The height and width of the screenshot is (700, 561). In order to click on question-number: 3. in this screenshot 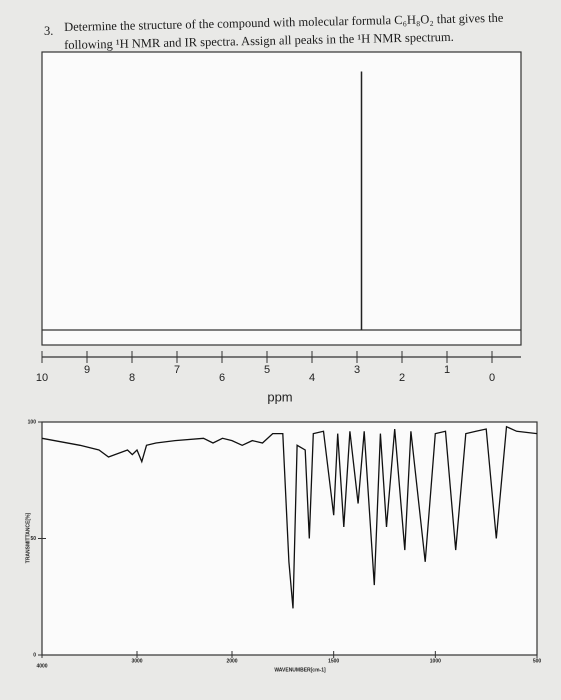, I will do `click(49, 31)`.